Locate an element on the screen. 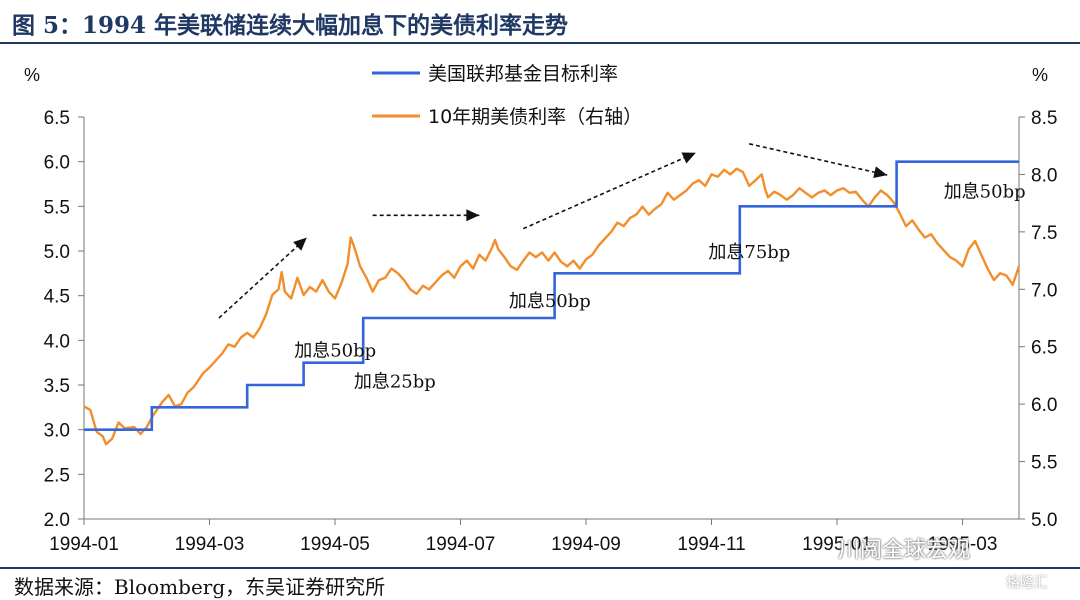 Image resolution: width=1080 pixels, height=600 pixels. watermark-text: 川阅全球宏观 is located at coordinates (904, 550).